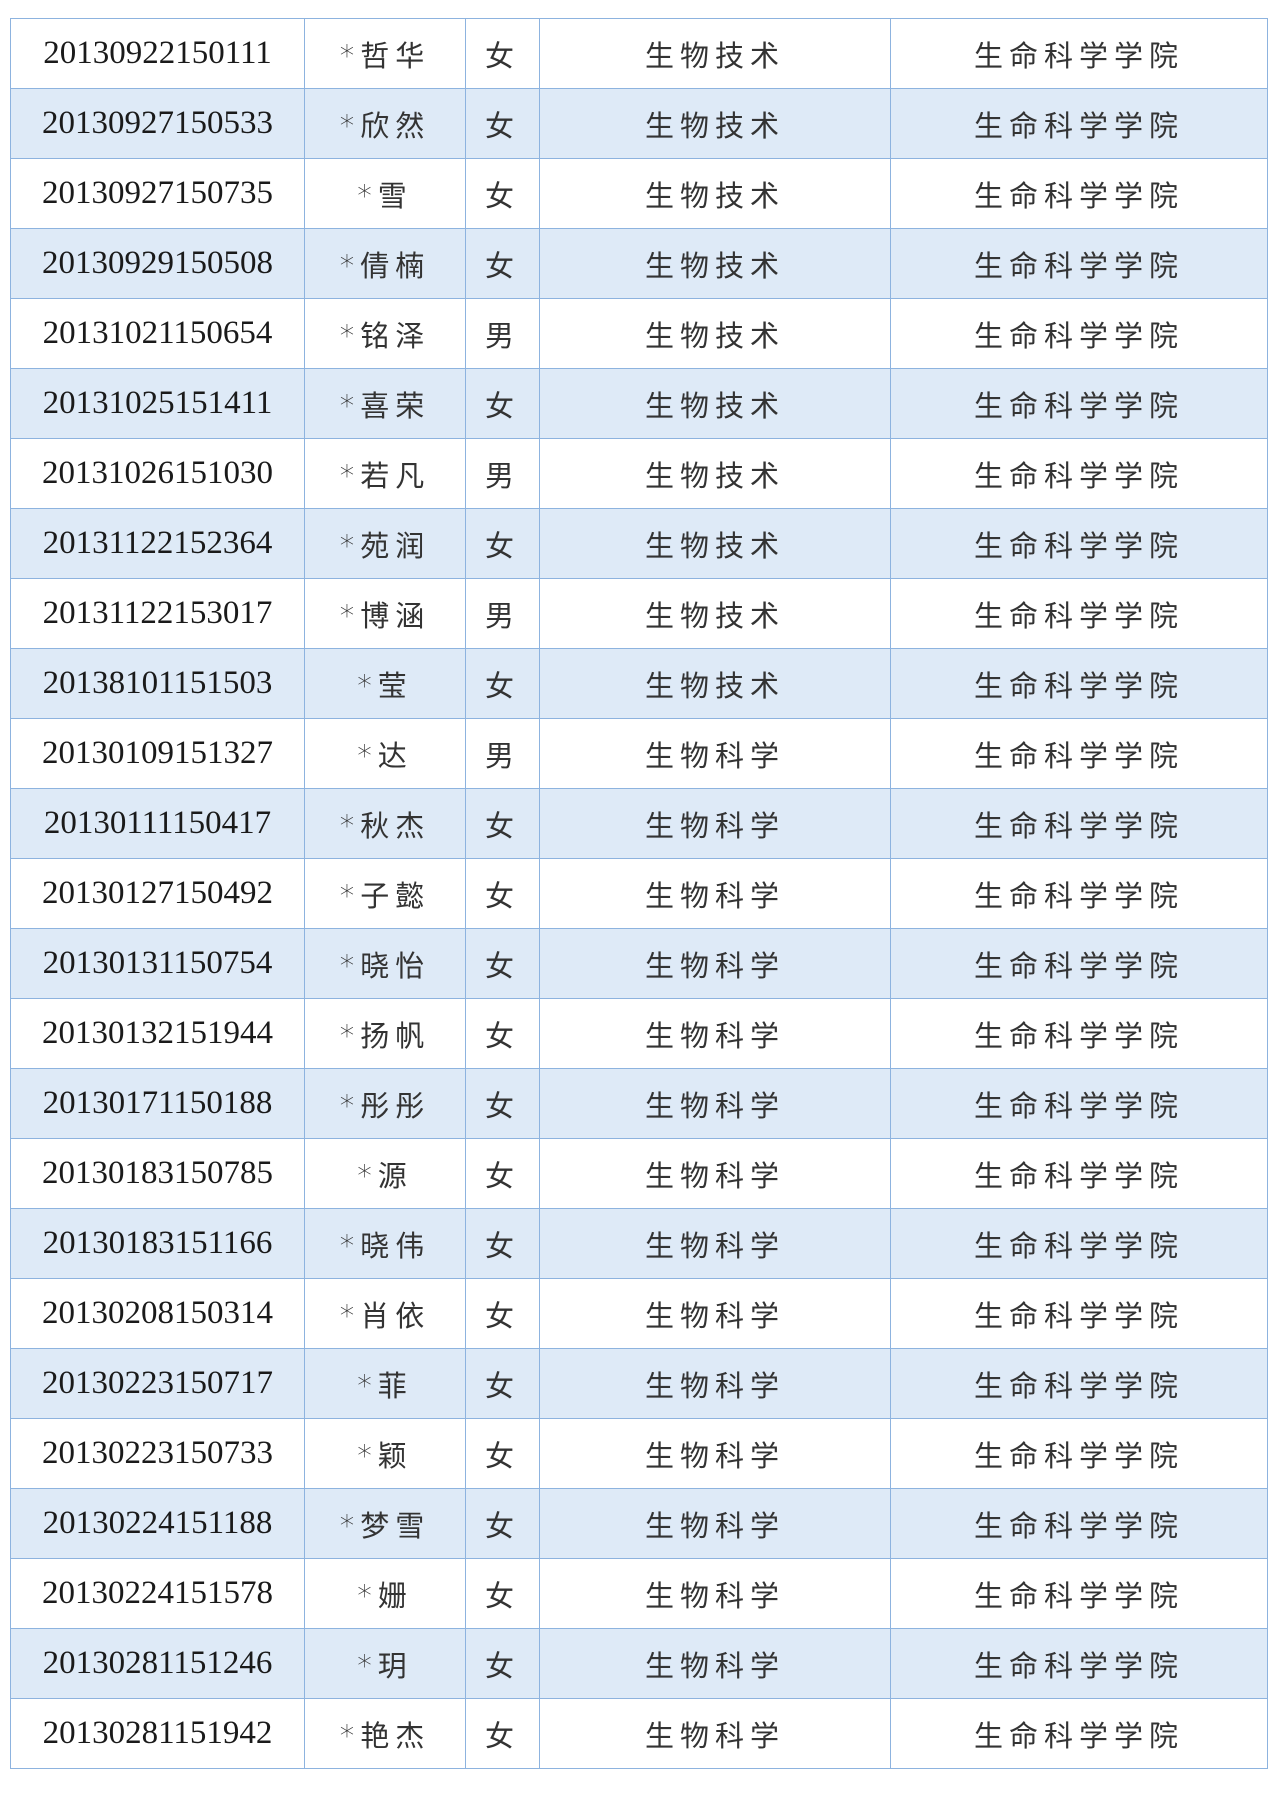 The width and height of the screenshot is (1280, 1810). What do you see at coordinates (157, 473) in the screenshot?
I see `student-id-cell: 20131026151030` at bounding box center [157, 473].